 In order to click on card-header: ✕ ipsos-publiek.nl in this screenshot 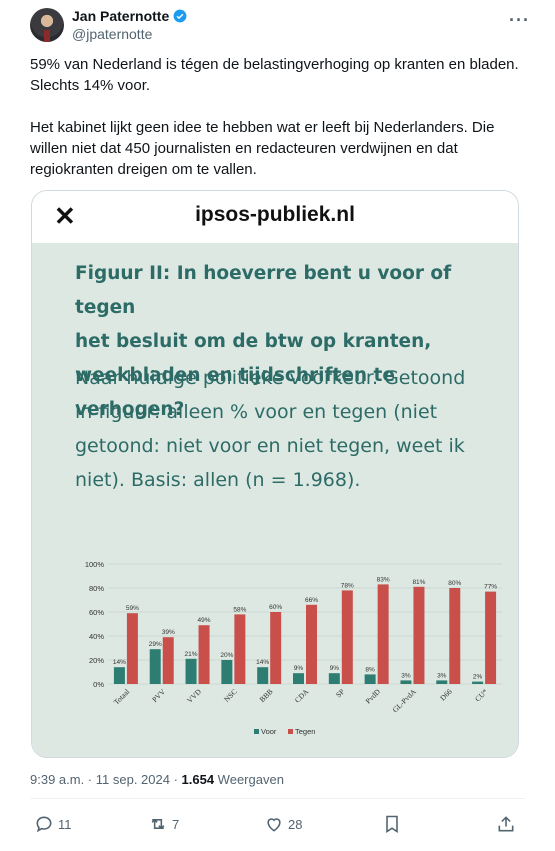, I will do `click(275, 217)`.